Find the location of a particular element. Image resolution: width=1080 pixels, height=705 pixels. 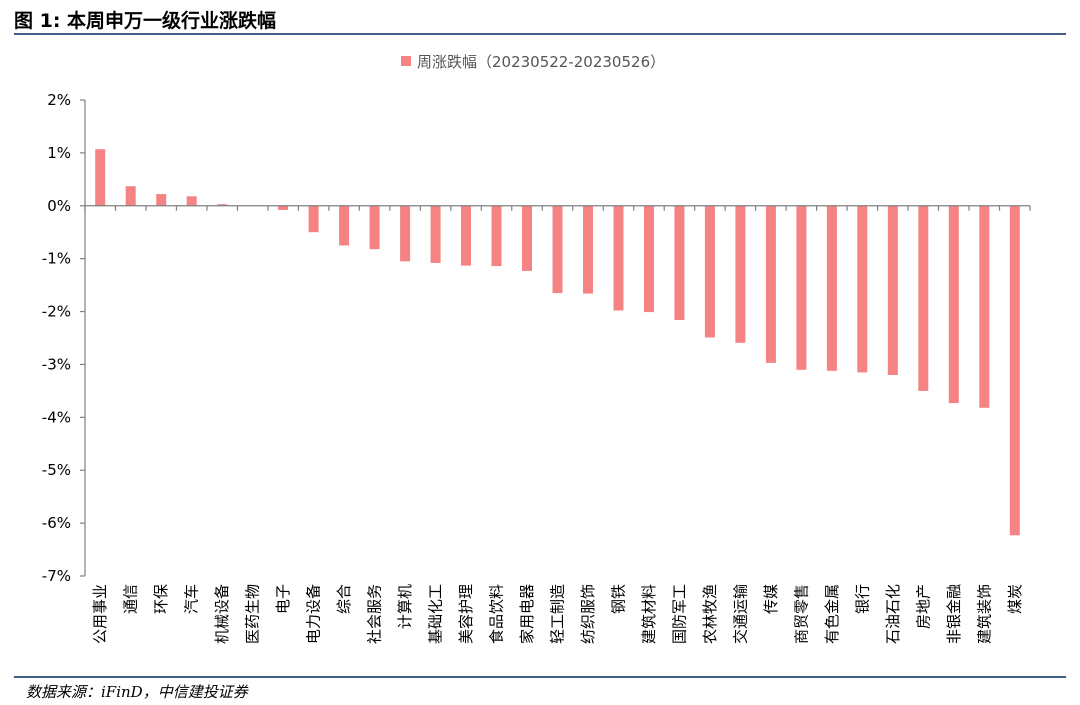

y-tick-label: -6% is located at coordinates (56, 523).